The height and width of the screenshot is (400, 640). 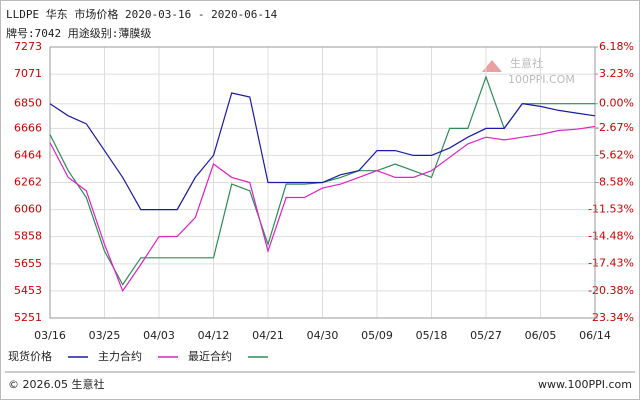 I want to click on watermark-sub: 100PPI.COM, so click(x=541, y=79).